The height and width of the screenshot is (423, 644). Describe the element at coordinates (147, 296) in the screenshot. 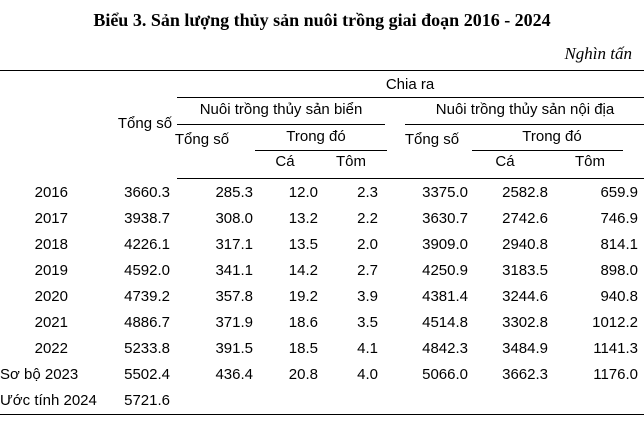

I see `value-cell: 4739.2` at that location.